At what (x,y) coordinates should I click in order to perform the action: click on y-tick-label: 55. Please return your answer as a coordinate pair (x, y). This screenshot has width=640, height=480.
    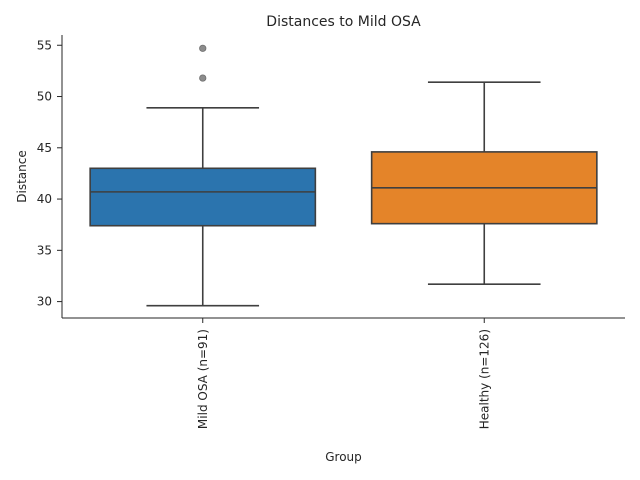
    Looking at the image, I should click on (44, 45).